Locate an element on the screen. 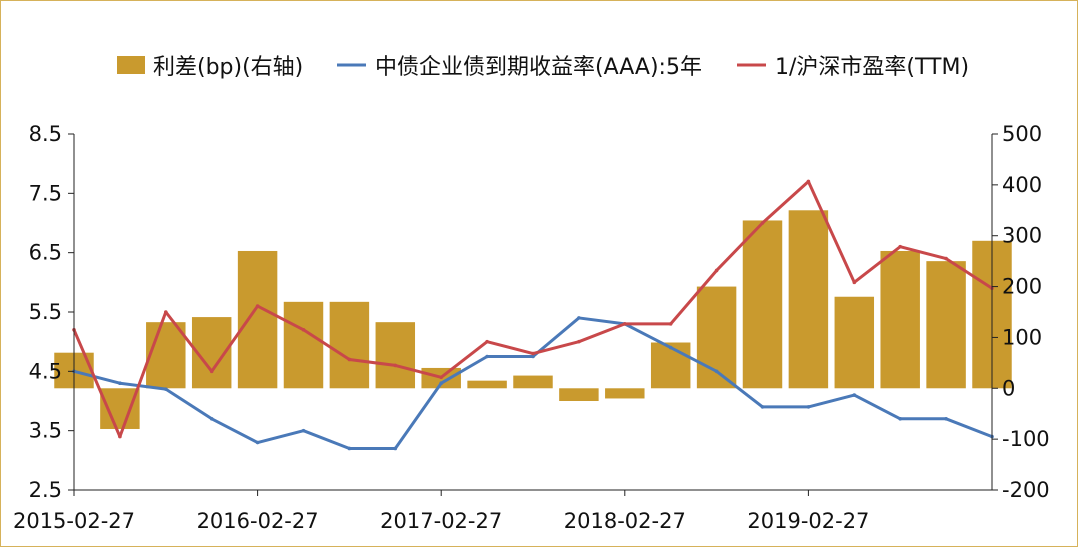  x-tick-label-1: 2016-02-27 is located at coordinates (258, 521).